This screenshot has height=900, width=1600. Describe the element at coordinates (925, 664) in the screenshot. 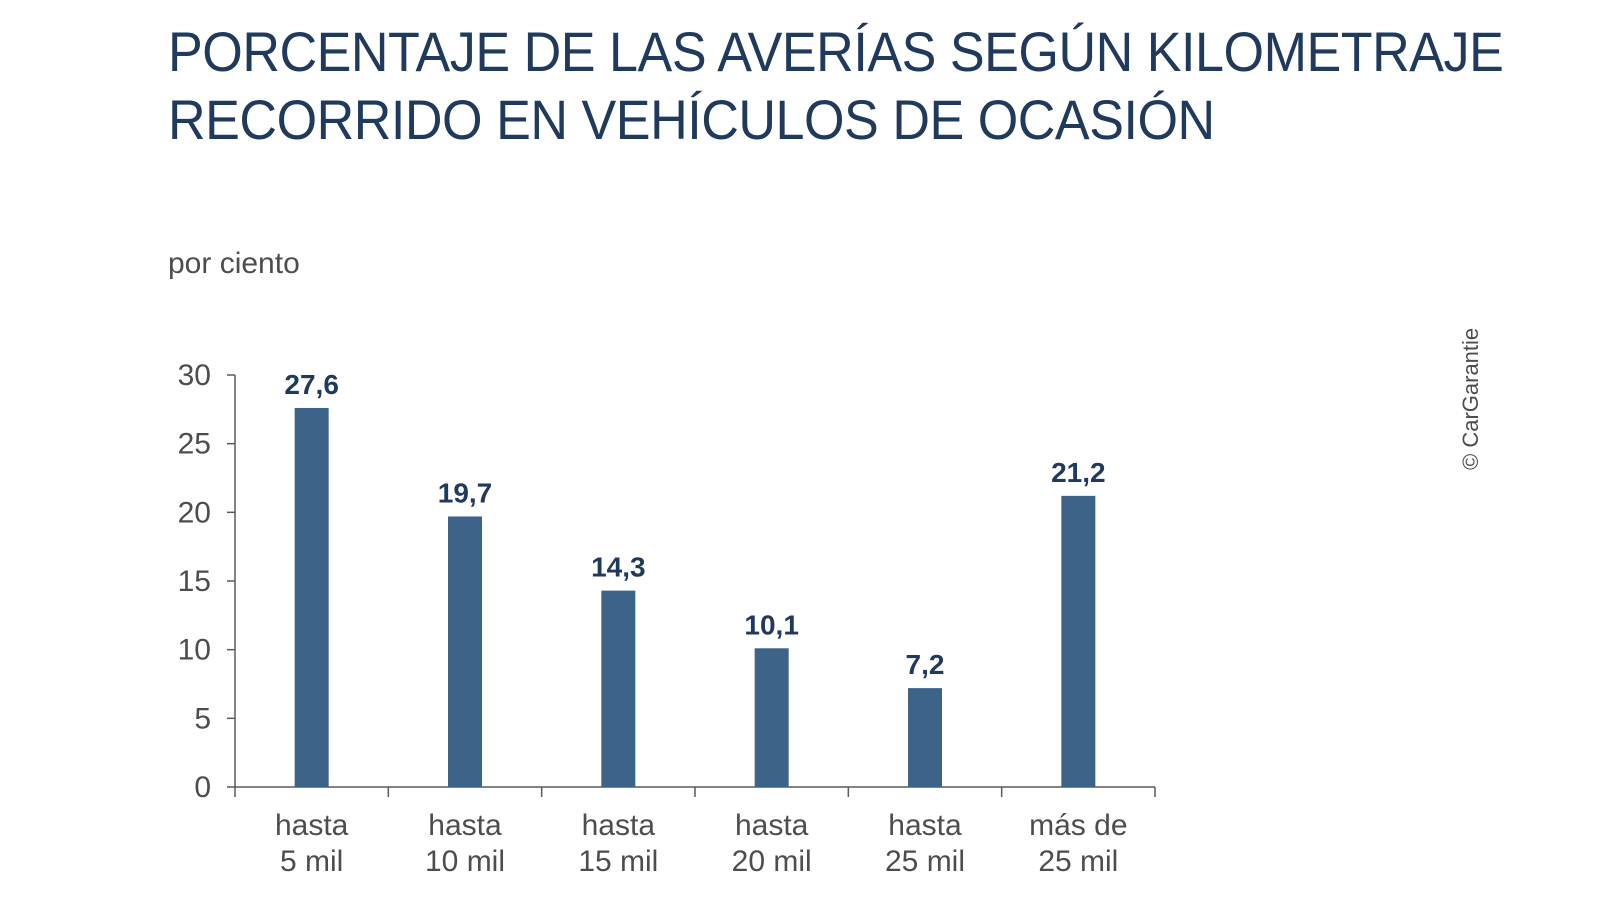

I see `bar-value-label: 7,2` at that location.